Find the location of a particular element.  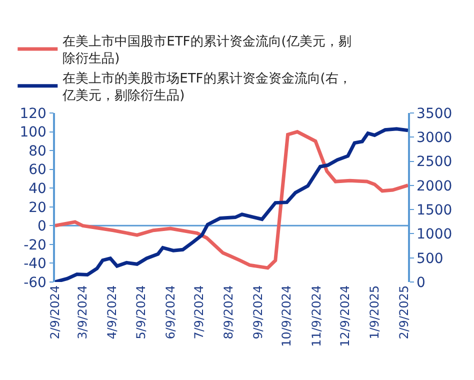

y-tick-label: 80 is located at coordinates (37, 151).